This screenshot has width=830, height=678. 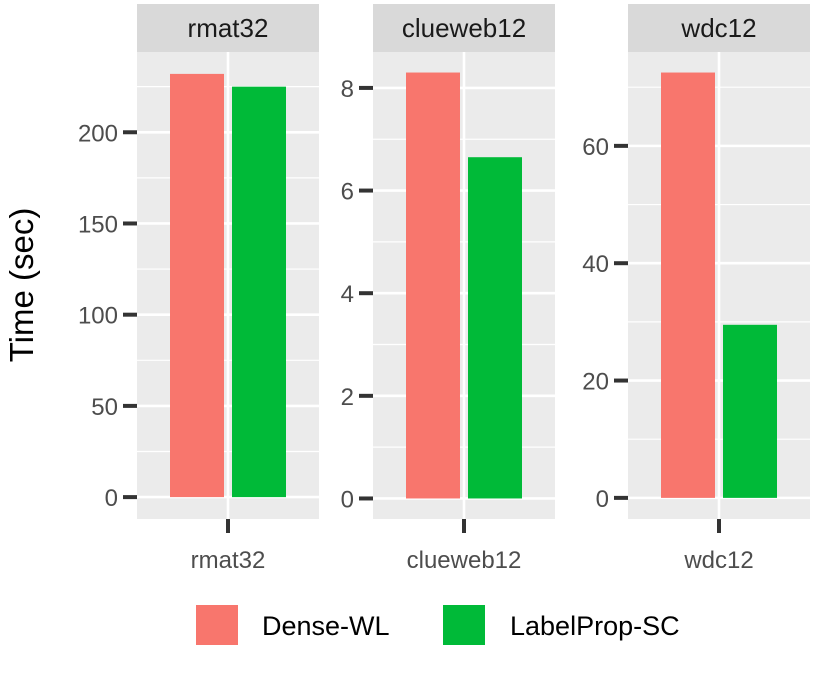 What do you see at coordinates (433, 285) in the screenshot?
I see `bar-clueweb12-dense-wl` at bounding box center [433, 285].